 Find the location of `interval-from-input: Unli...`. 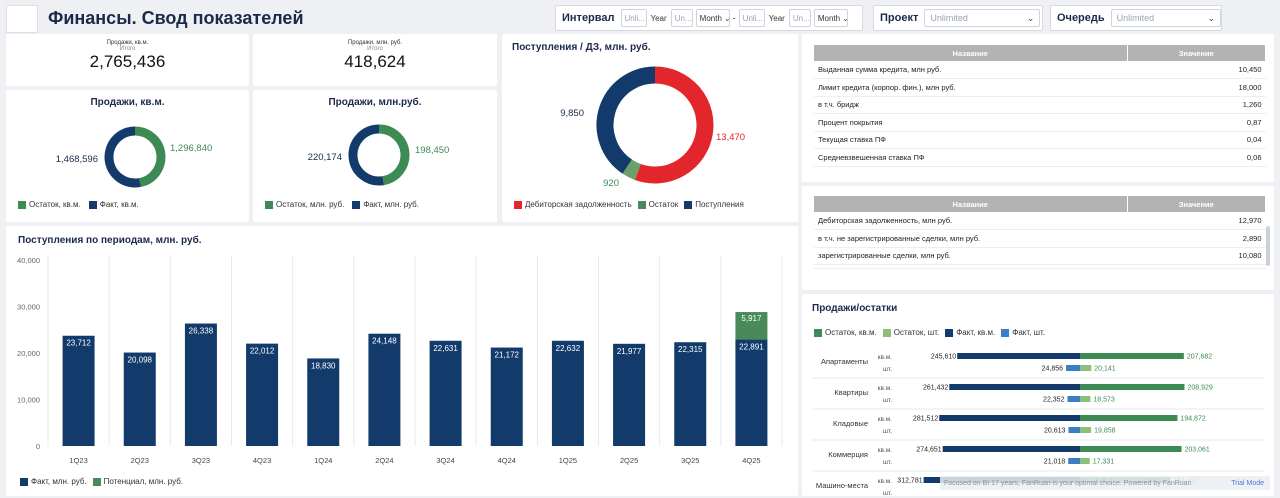

interval-from-input: Unli... is located at coordinates (633, 18).